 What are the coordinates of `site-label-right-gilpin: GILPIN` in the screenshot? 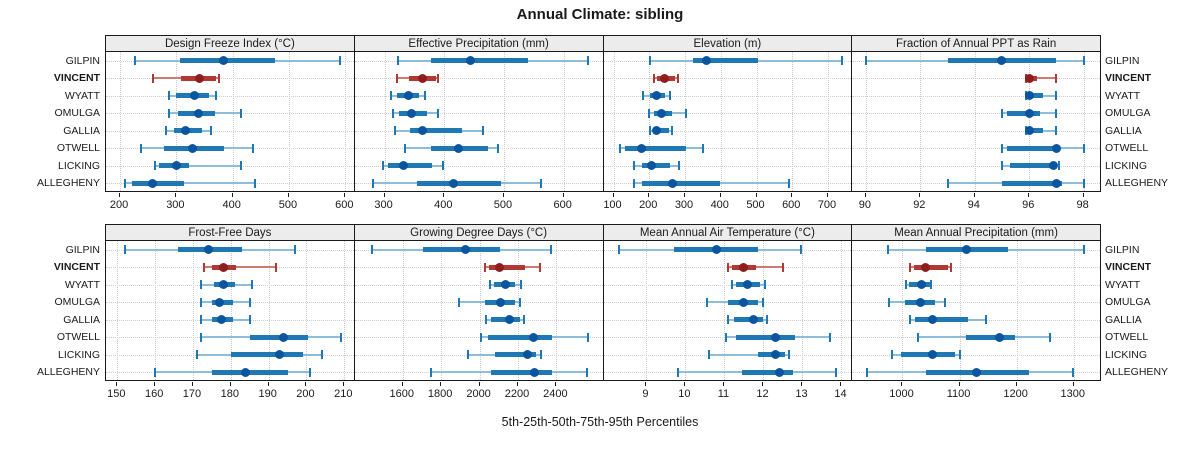 It's located at (1122, 249).